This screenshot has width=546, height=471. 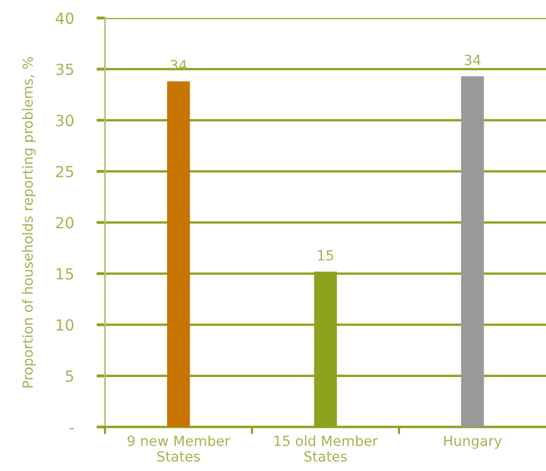 What do you see at coordinates (65, 18) in the screenshot?
I see `y-tick-label: 40` at bounding box center [65, 18].